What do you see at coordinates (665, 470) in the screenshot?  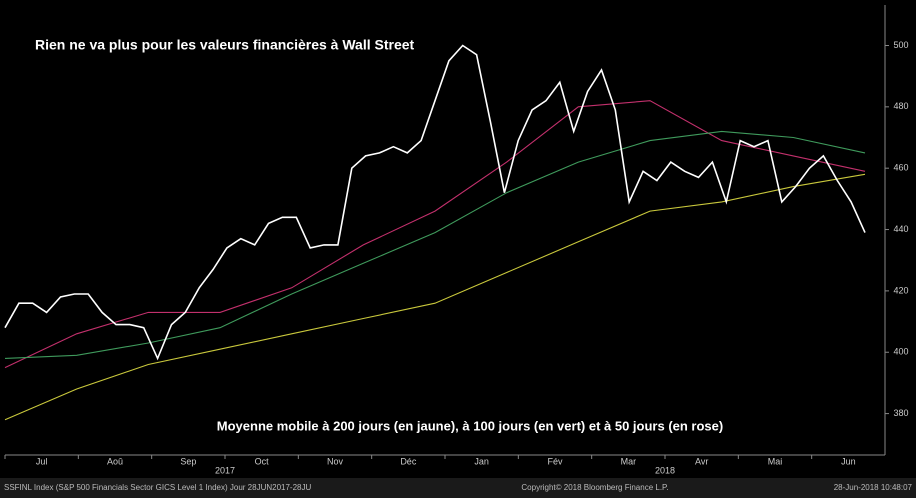 I see `year-label: 2018` at bounding box center [665, 470].